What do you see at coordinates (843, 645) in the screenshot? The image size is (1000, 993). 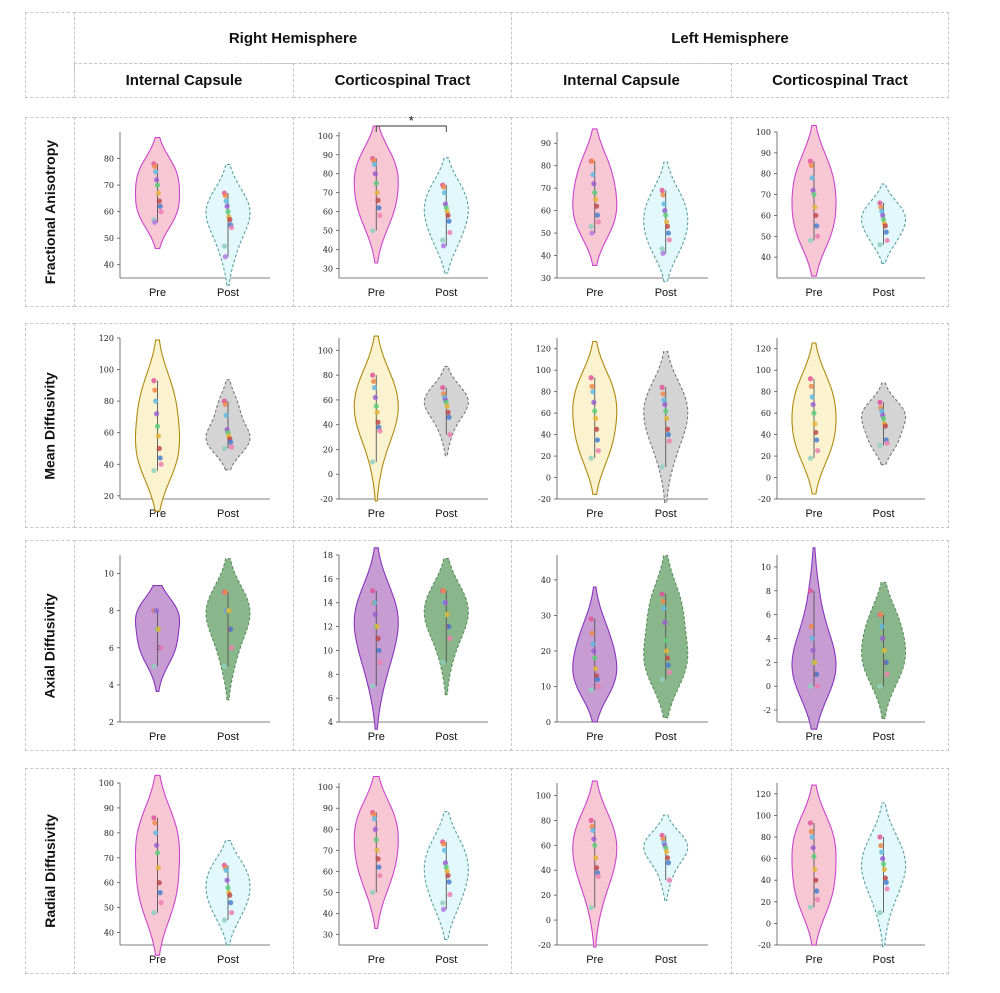 I see `violin-chart: -2 0 2 4 6 8 10 Pre Post` at bounding box center [843, 645].